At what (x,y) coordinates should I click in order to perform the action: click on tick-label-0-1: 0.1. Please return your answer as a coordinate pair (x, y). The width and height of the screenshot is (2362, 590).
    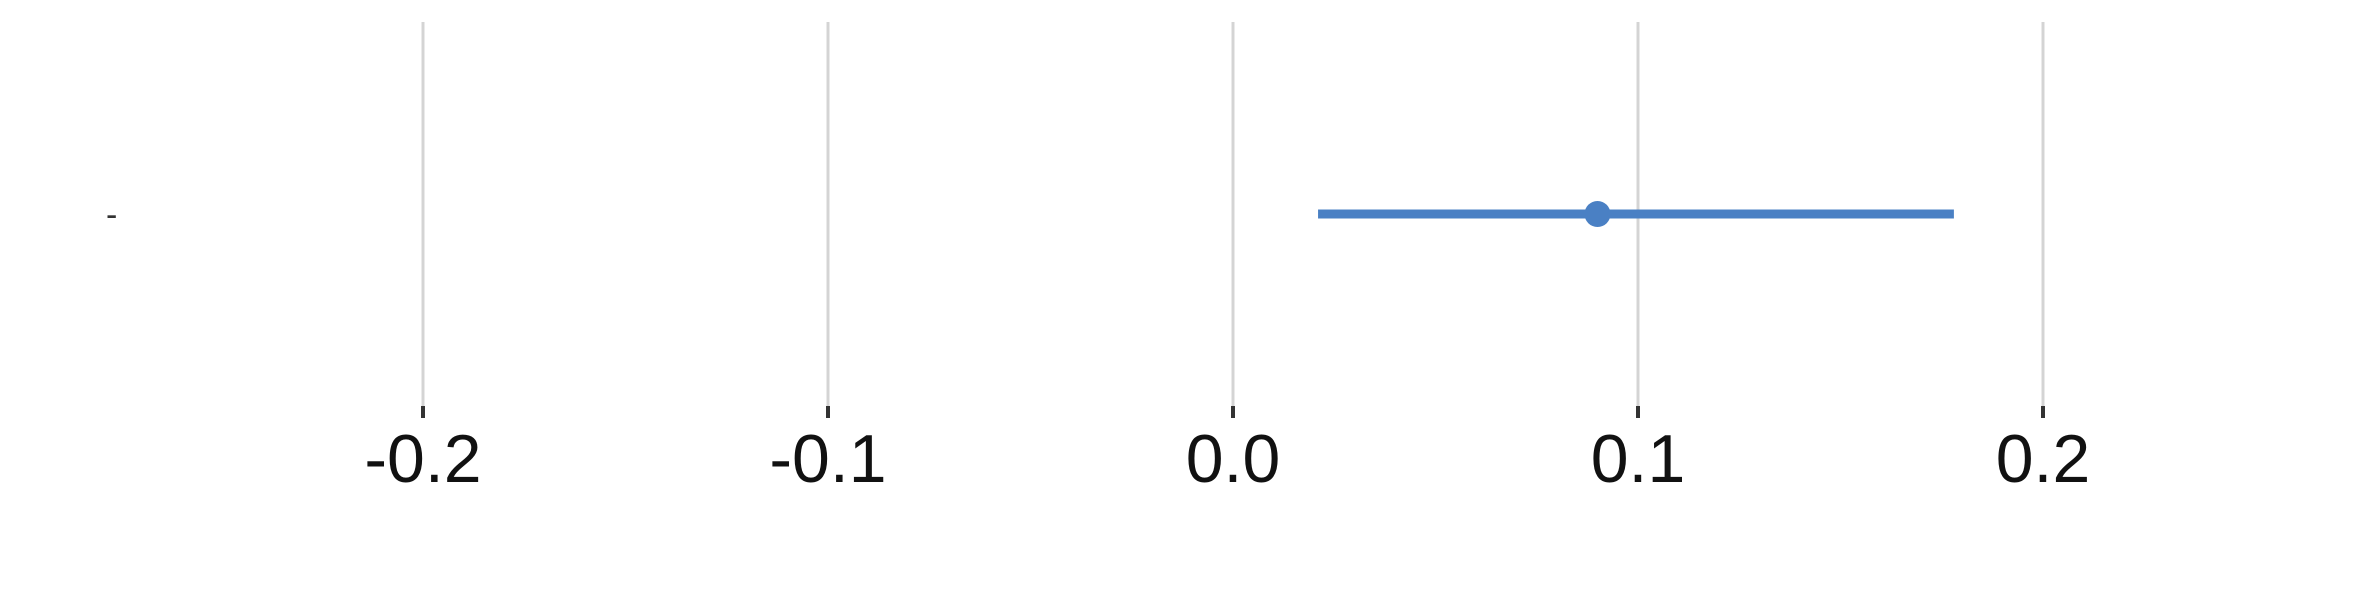
    Looking at the image, I should click on (1638, 459).